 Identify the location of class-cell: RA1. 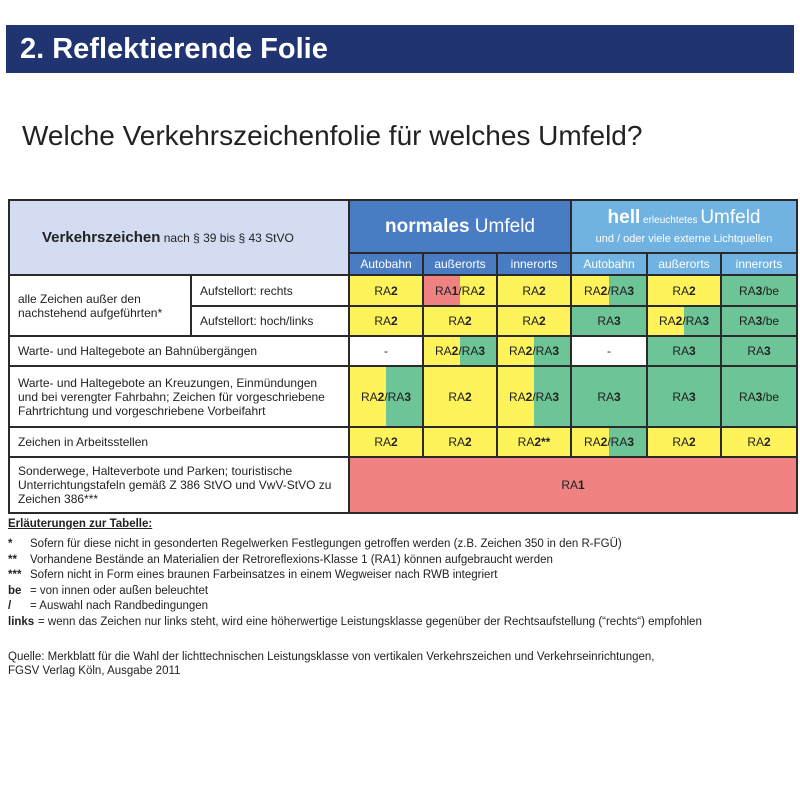
(573, 485).